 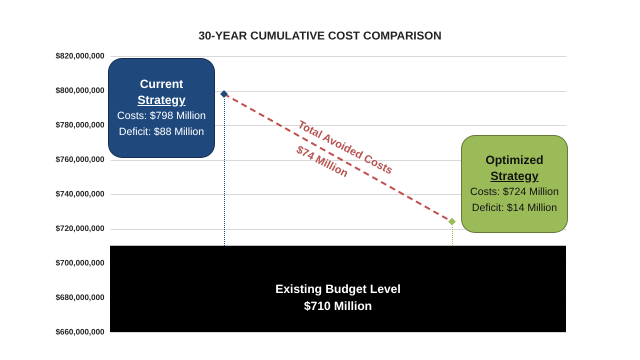 What do you see at coordinates (81, 332) in the screenshot?
I see `y-tick-label: $660,000,000` at bounding box center [81, 332].